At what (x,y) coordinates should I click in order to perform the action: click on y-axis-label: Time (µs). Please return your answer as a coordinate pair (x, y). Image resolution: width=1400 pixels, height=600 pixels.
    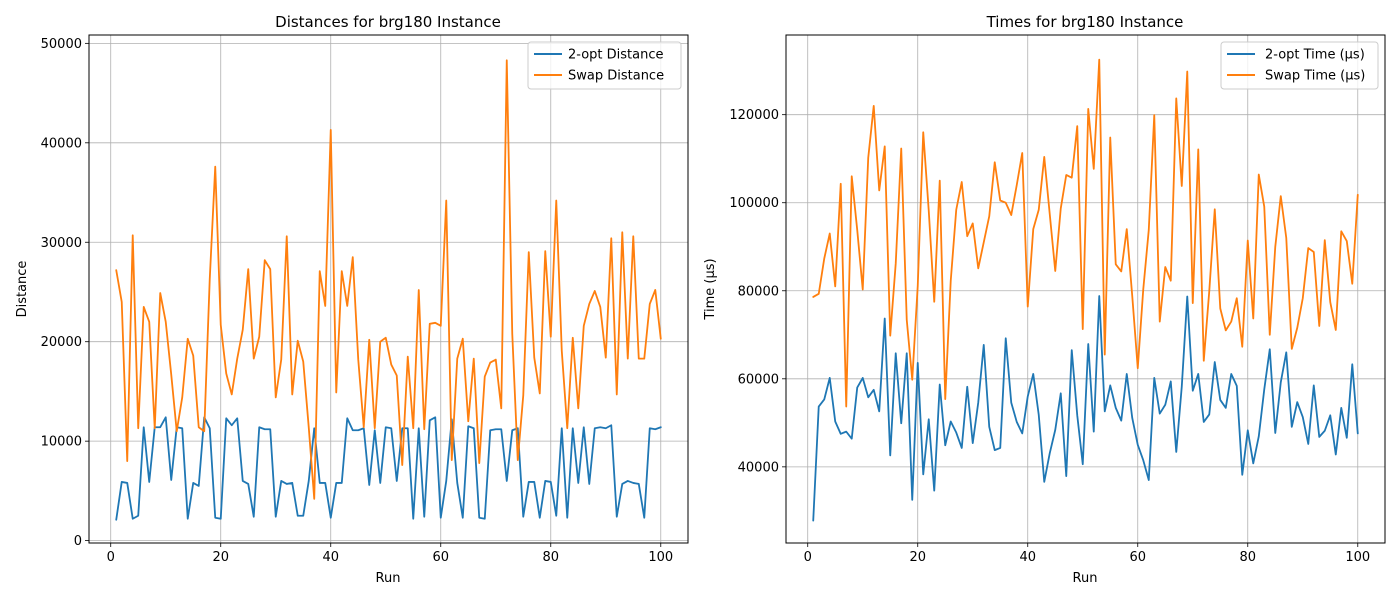
    Looking at the image, I should click on (710, 289).